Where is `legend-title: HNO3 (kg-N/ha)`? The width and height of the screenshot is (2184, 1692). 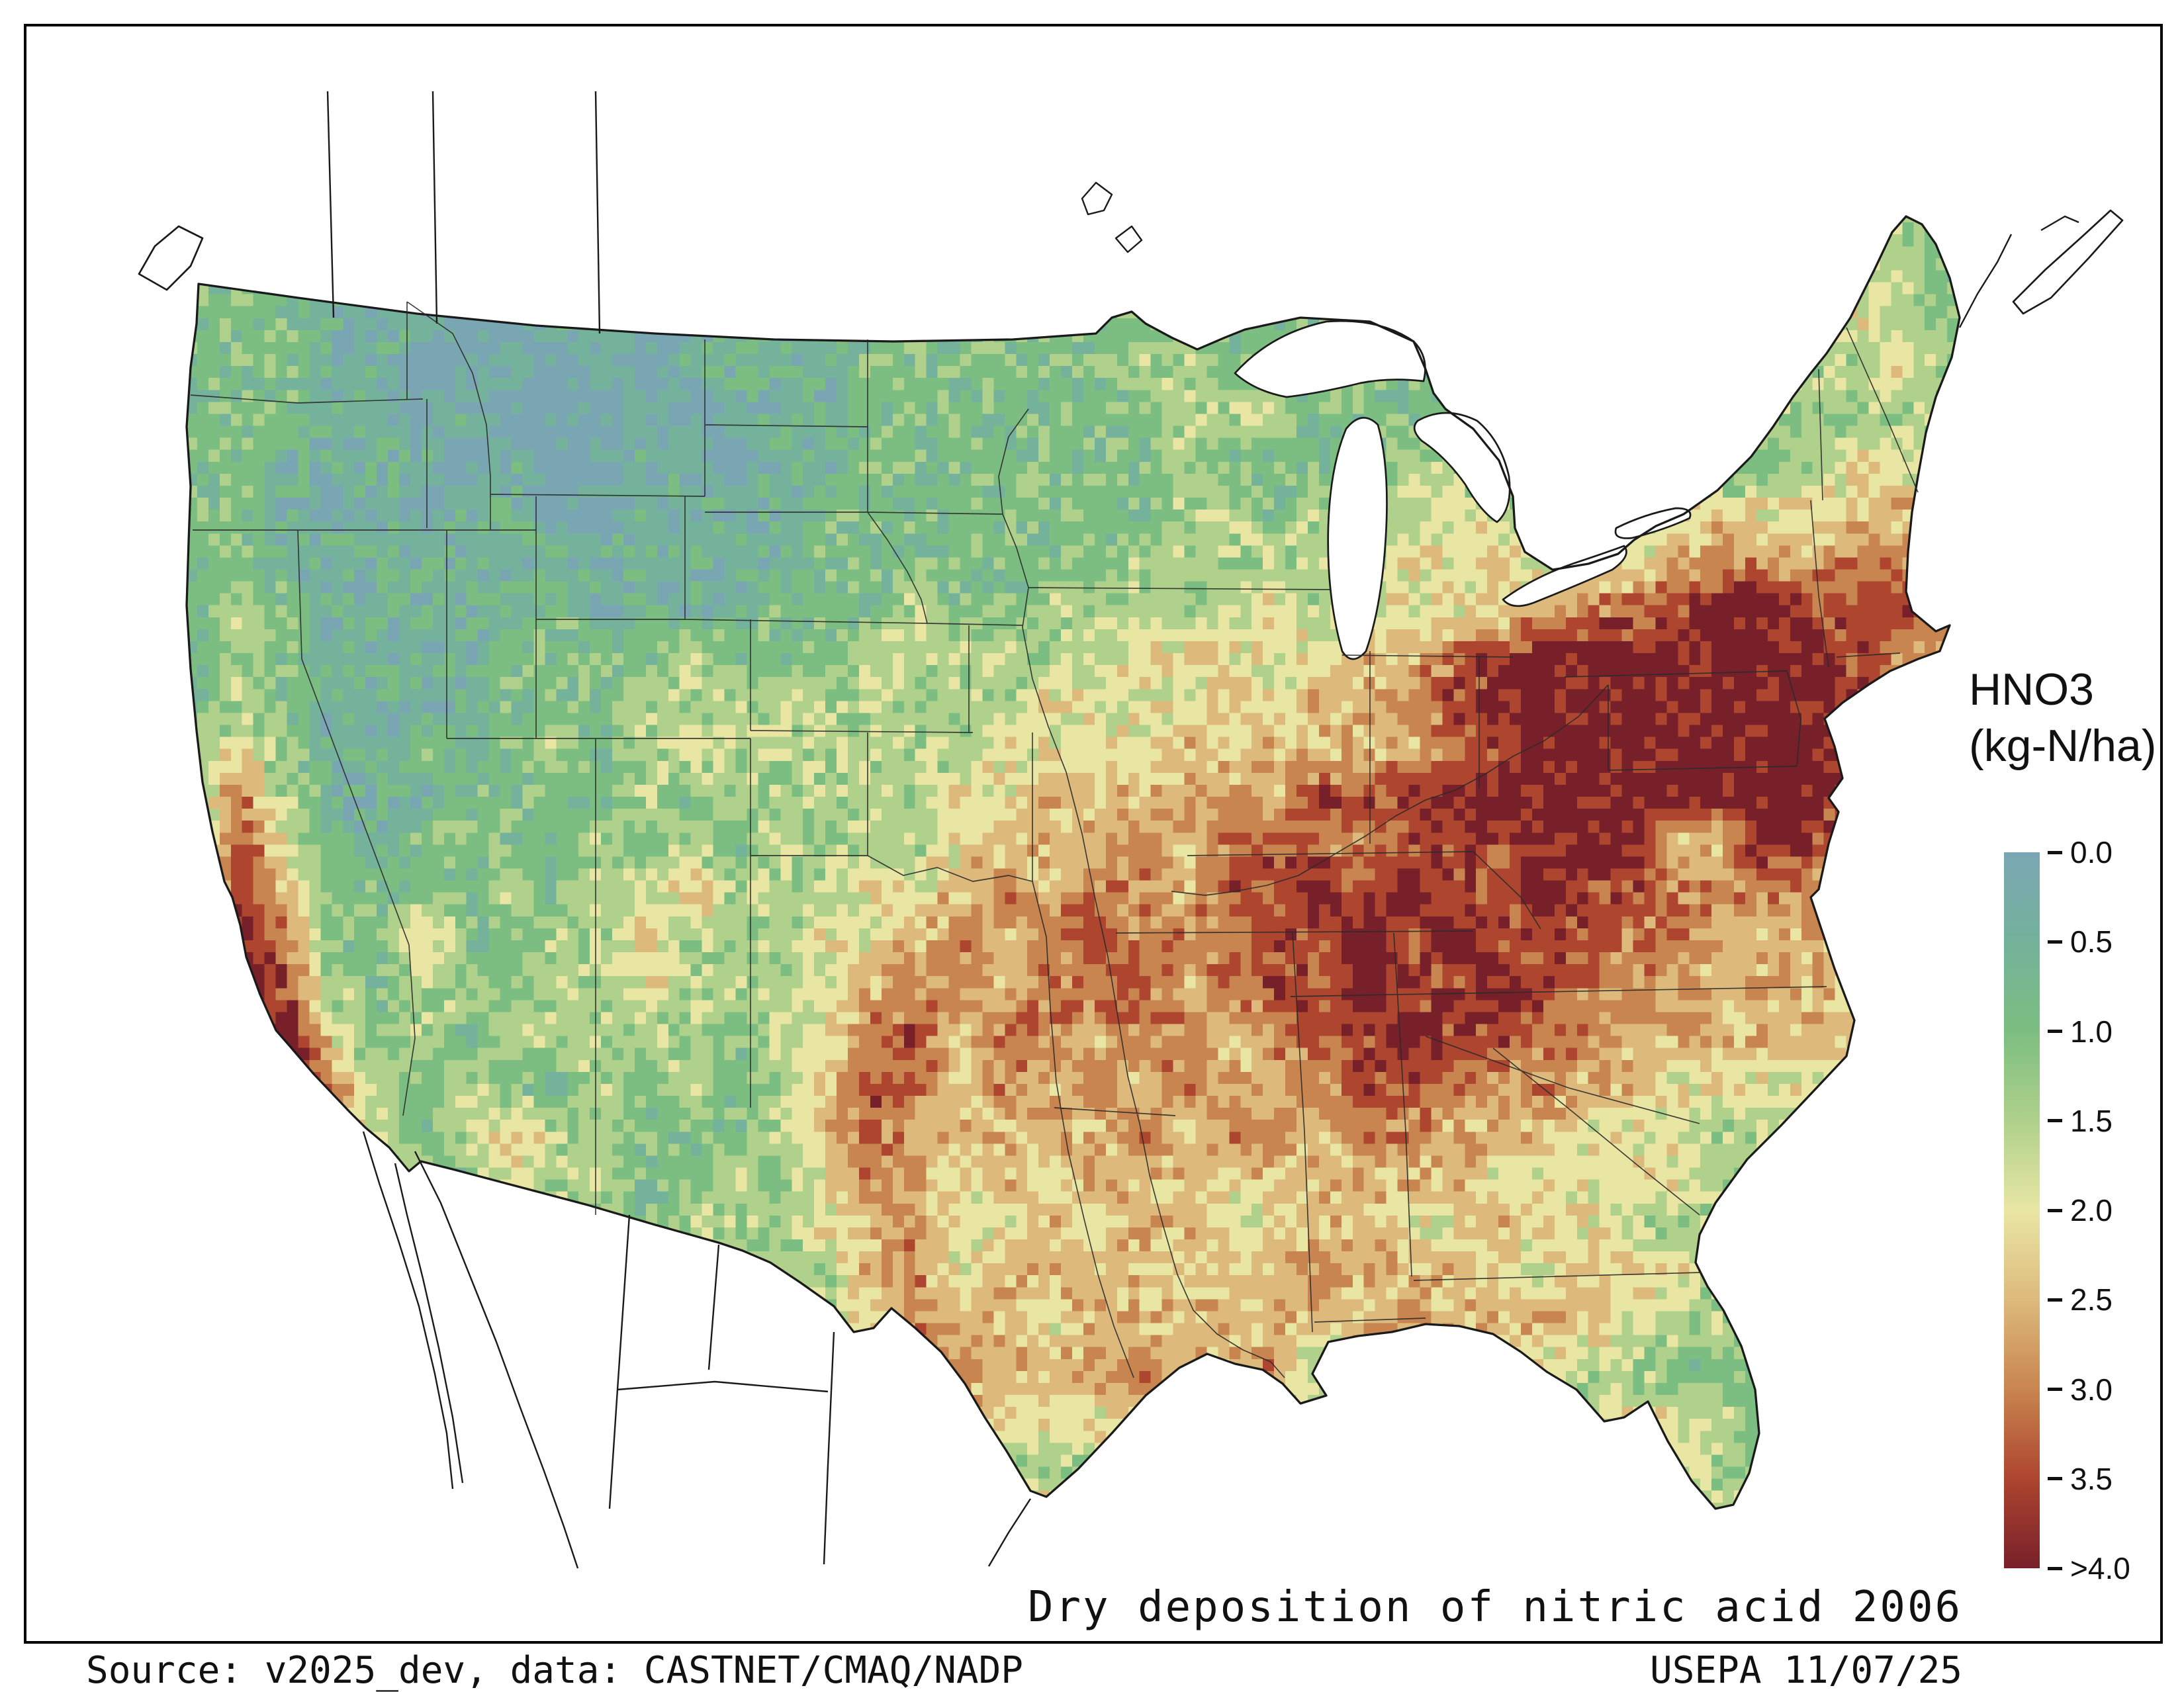
legend-title: HNO3 (kg-N/ha) is located at coordinates (2062, 718).